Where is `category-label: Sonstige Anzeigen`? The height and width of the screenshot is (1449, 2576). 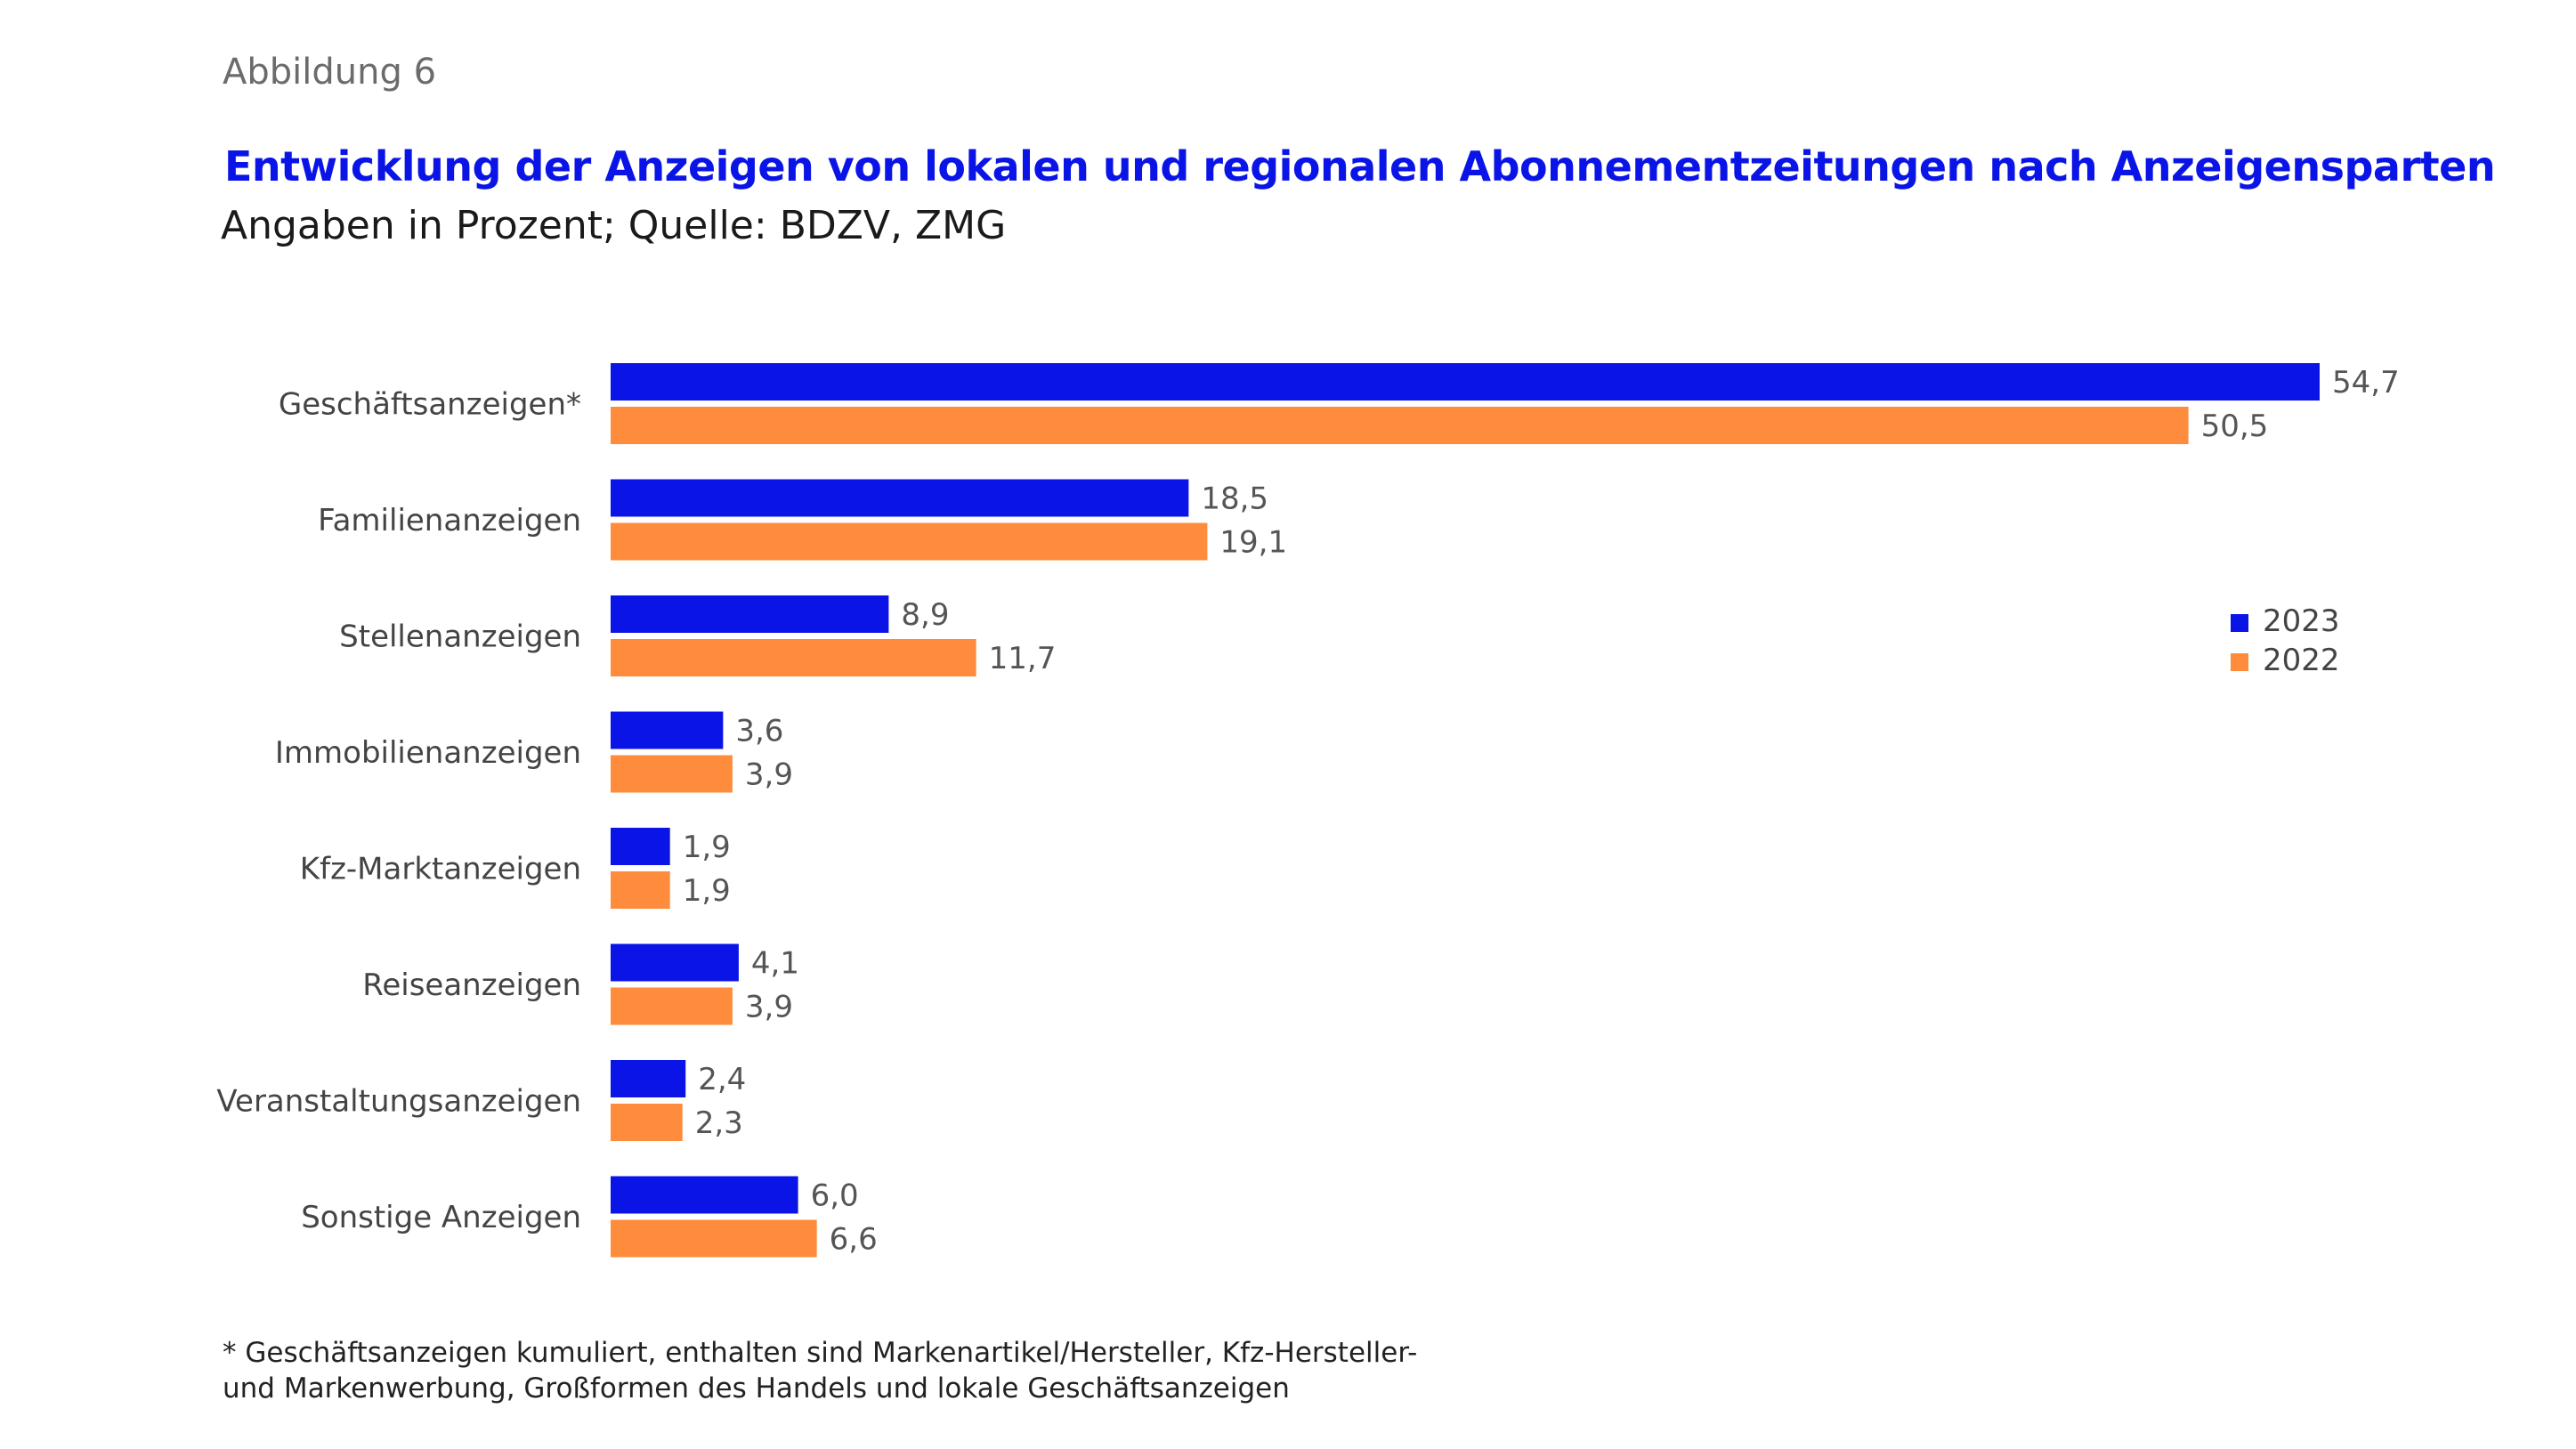 category-label: Sonstige Anzeigen is located at coordinates (441, 1218).